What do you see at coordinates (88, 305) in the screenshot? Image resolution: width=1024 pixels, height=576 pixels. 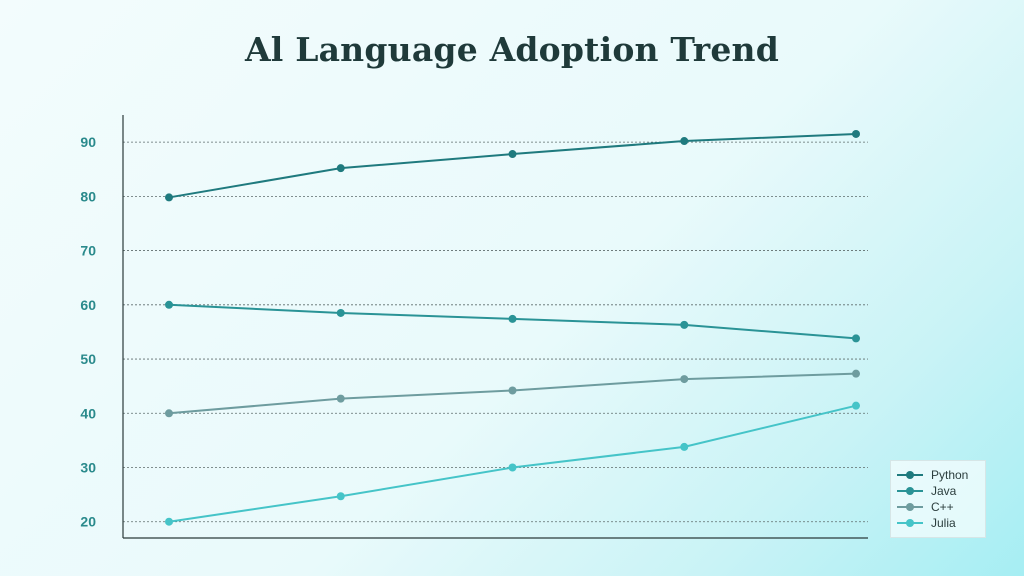 I see `y-tick-label: 60` at bounding box center [88, 305].